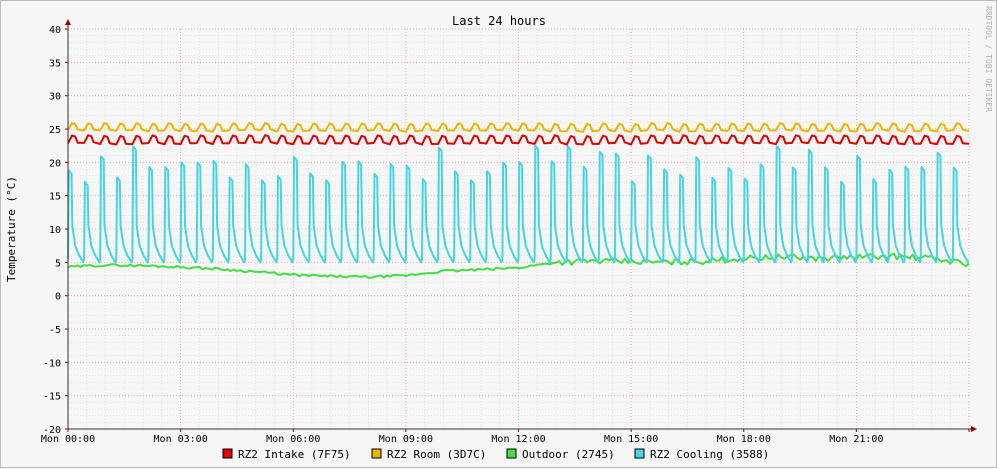 The width and height of the screenshot is (997, 469). What do you see at coordinates (631, 439) in the screenshot?
I see `x-tick-label: Mon 15:00` at bounding box center [631, 439].